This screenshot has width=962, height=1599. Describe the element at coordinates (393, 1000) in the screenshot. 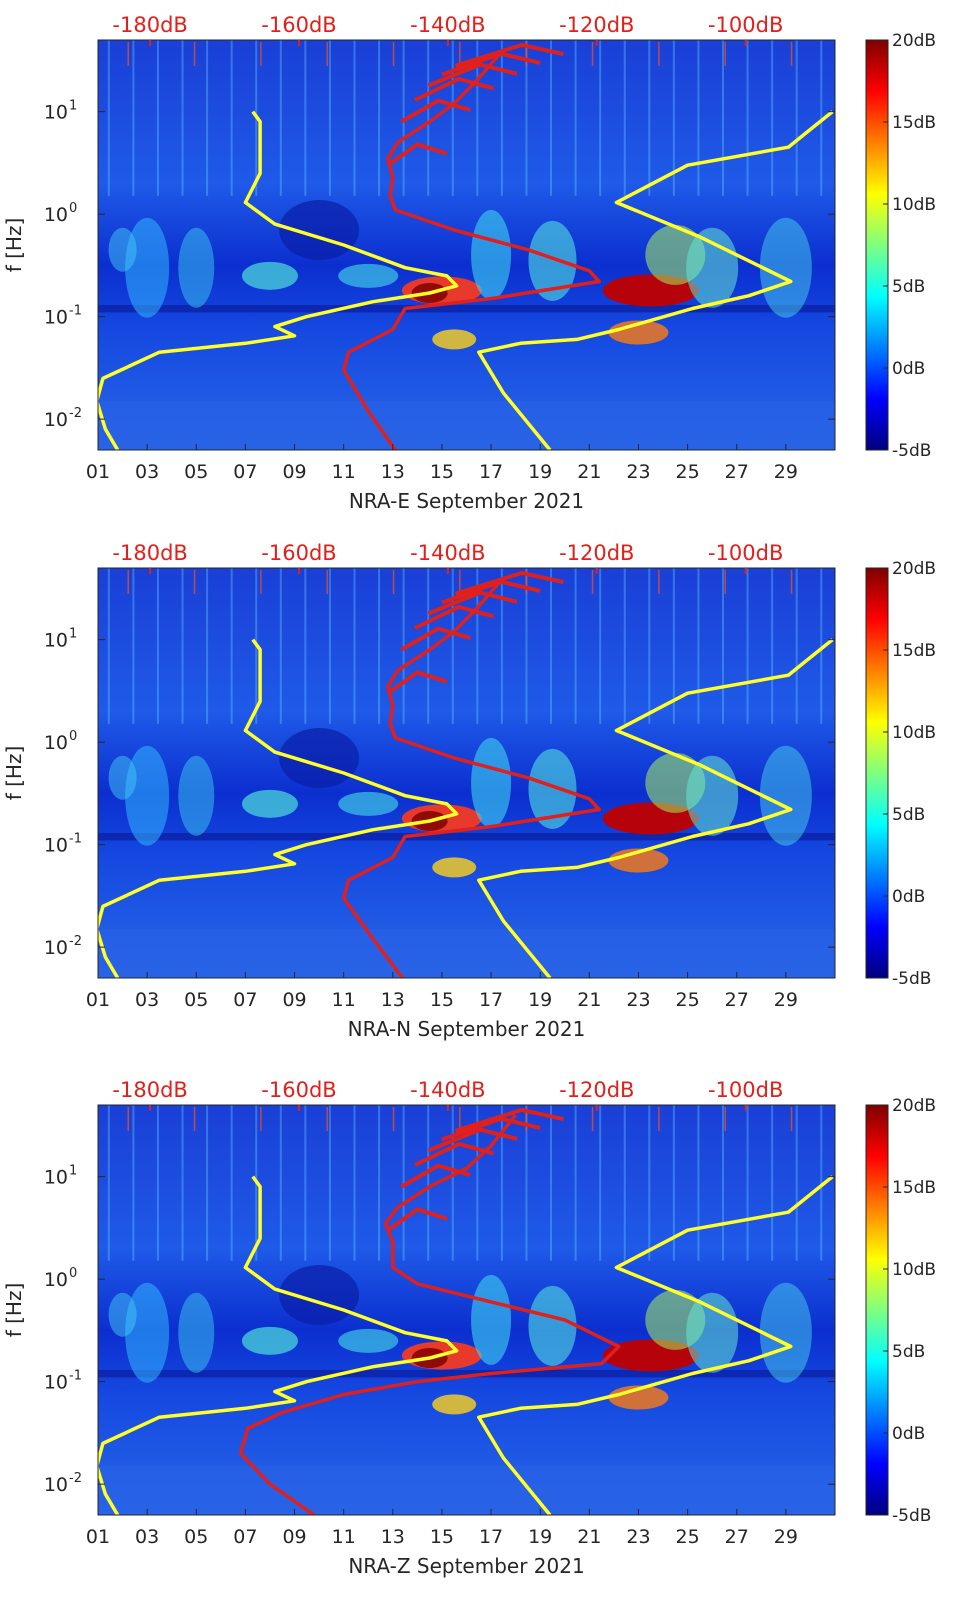

I see `x-tick-label: 13` at that location.